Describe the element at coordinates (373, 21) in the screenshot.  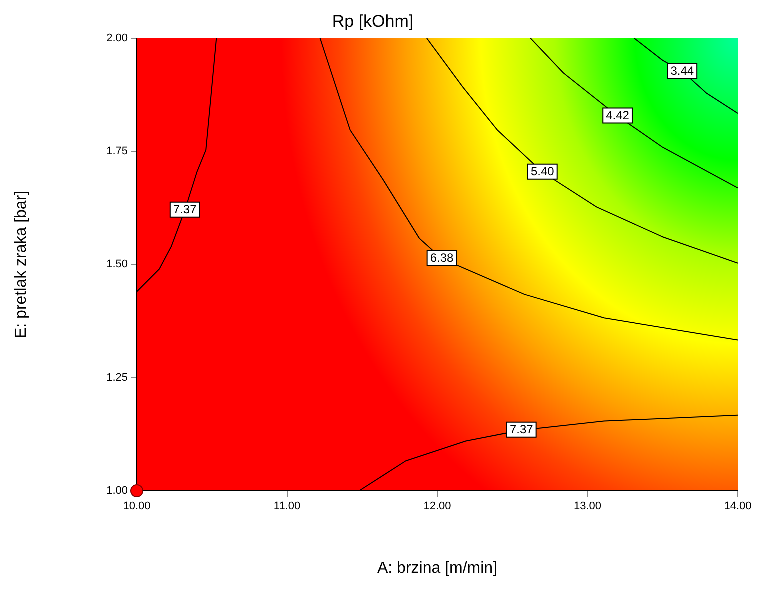
I see `chart-title: Rp [kOhm]` at that location.